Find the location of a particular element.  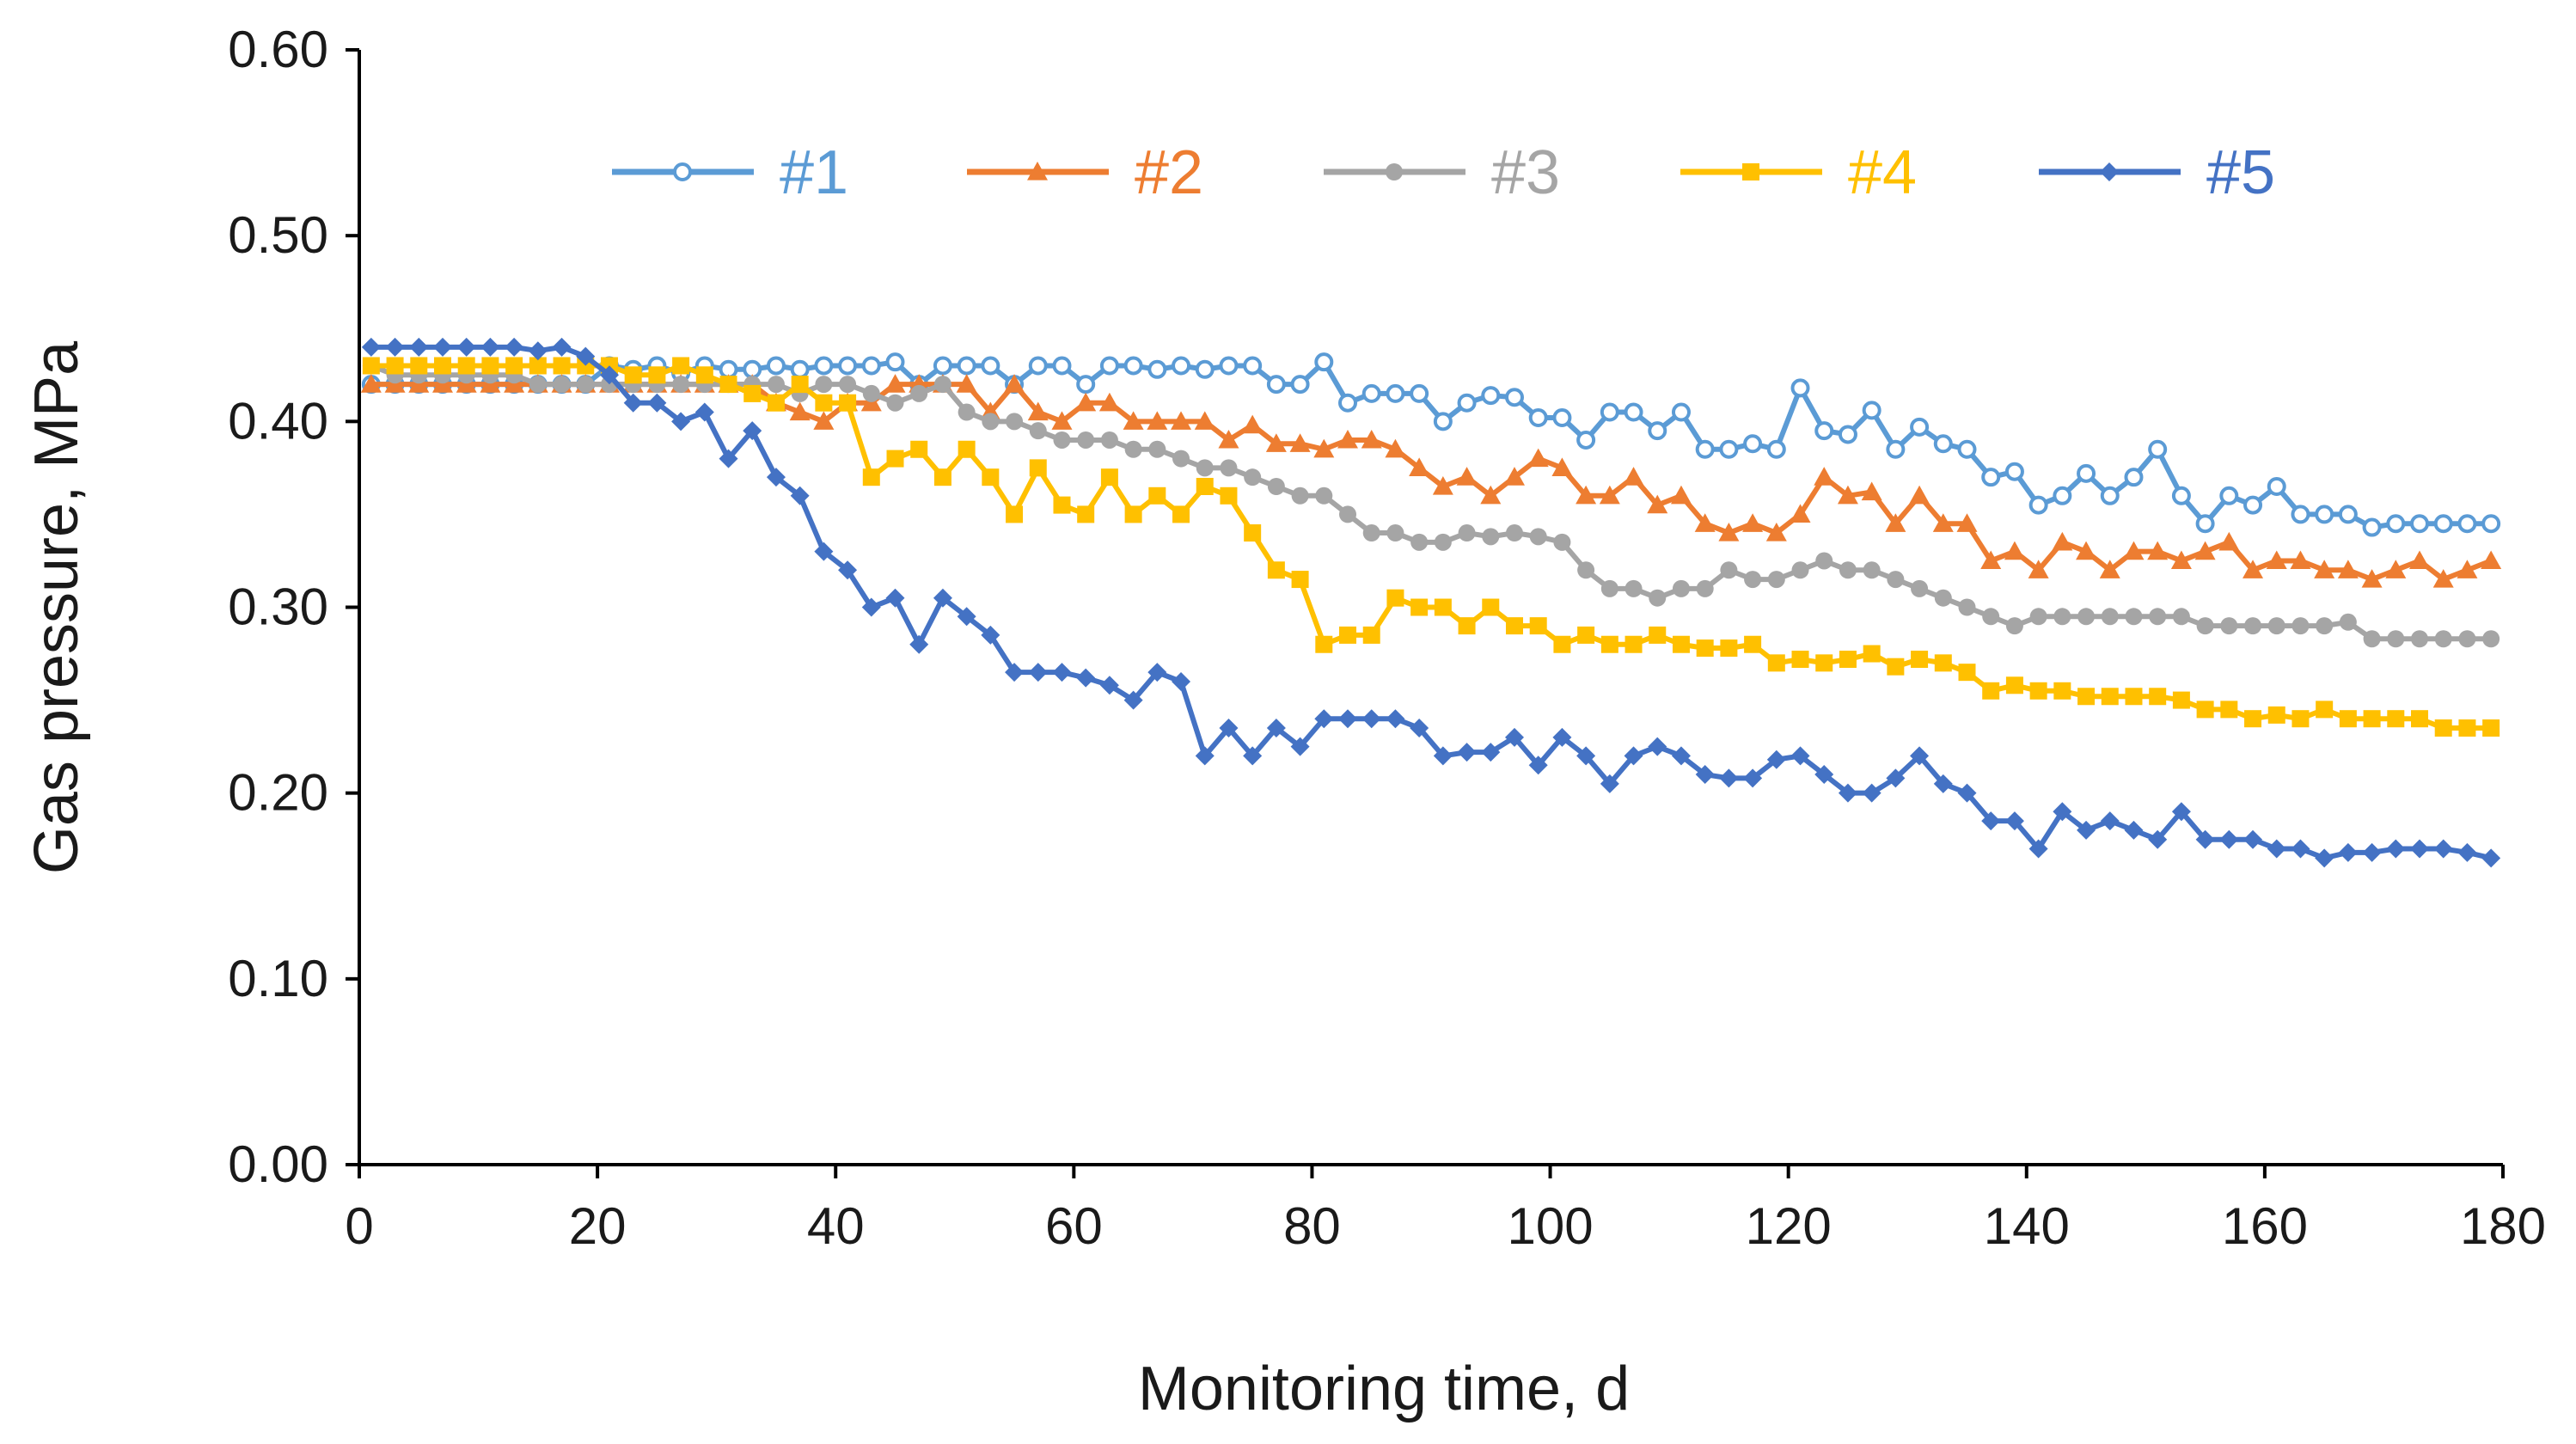

x-tick-label: 0 is located at coordinates (359, 1226).